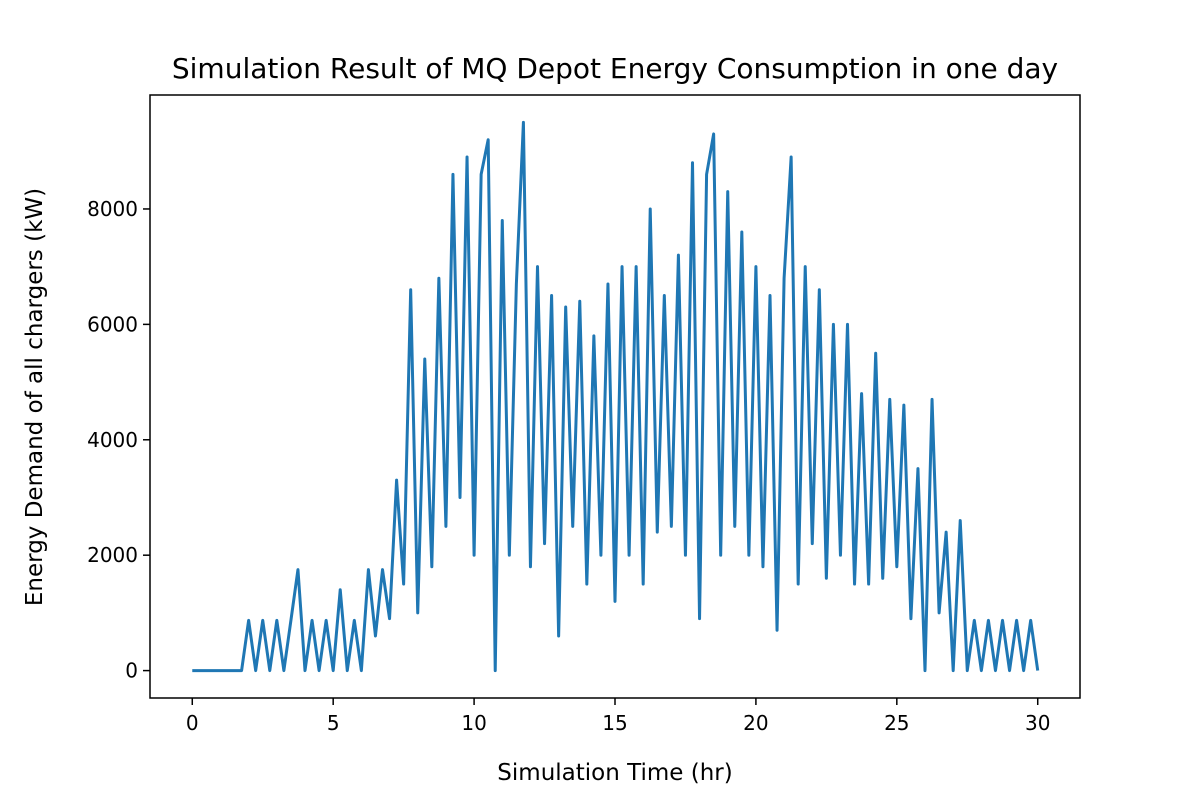  Describe the element at coordinates (896, 723) in the screenshot. I see `x-tick-label: 25` at that location.